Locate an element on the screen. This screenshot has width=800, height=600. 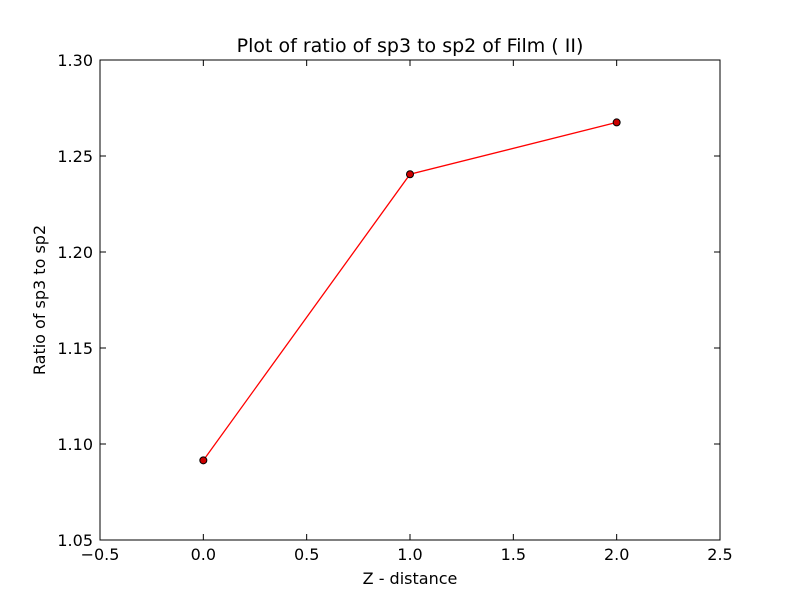
y-tick-label: 1.20 is located at coordinates (75, 252).